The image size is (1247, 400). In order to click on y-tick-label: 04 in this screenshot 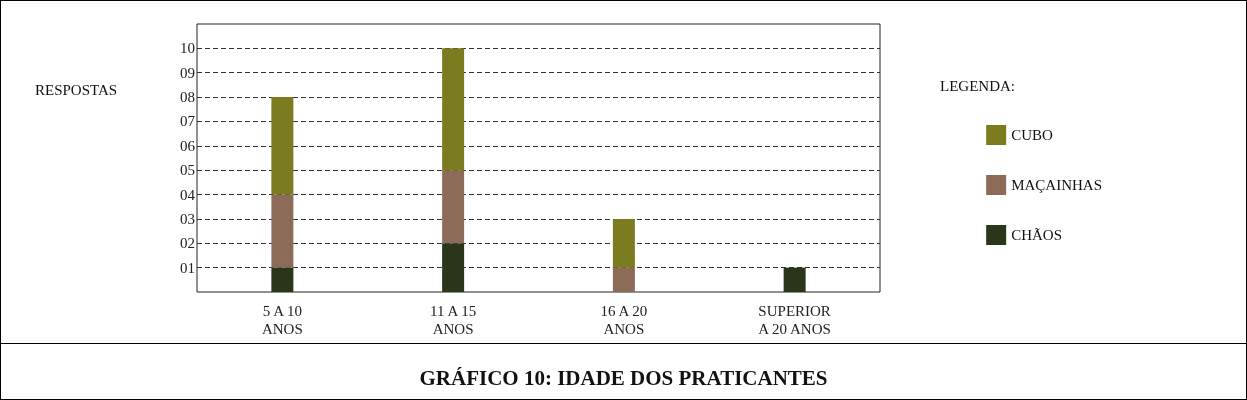, I will do `click(188, 194)`.